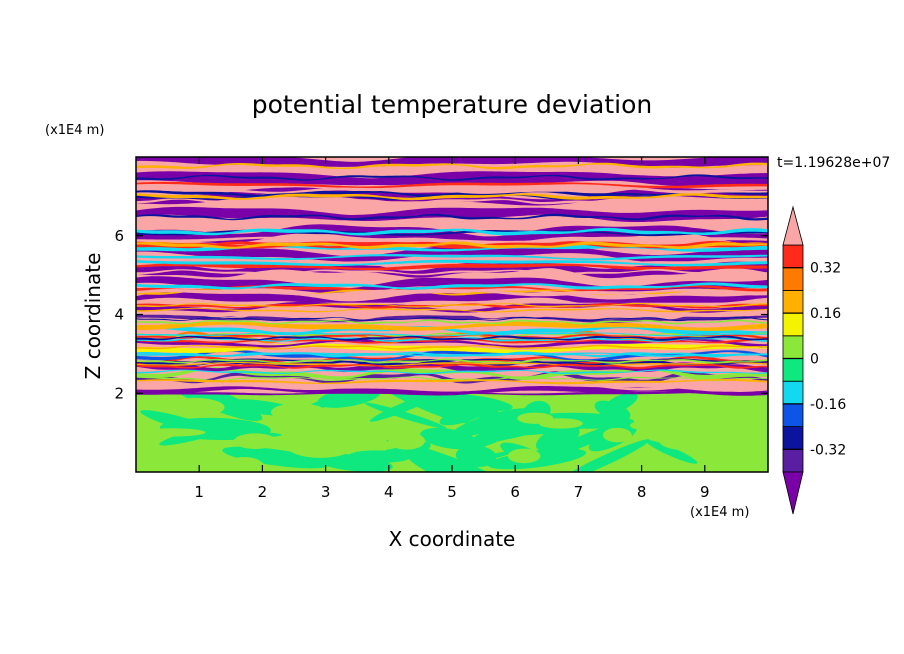  I want to click on y-tick-label: 6, so click(119, 236).